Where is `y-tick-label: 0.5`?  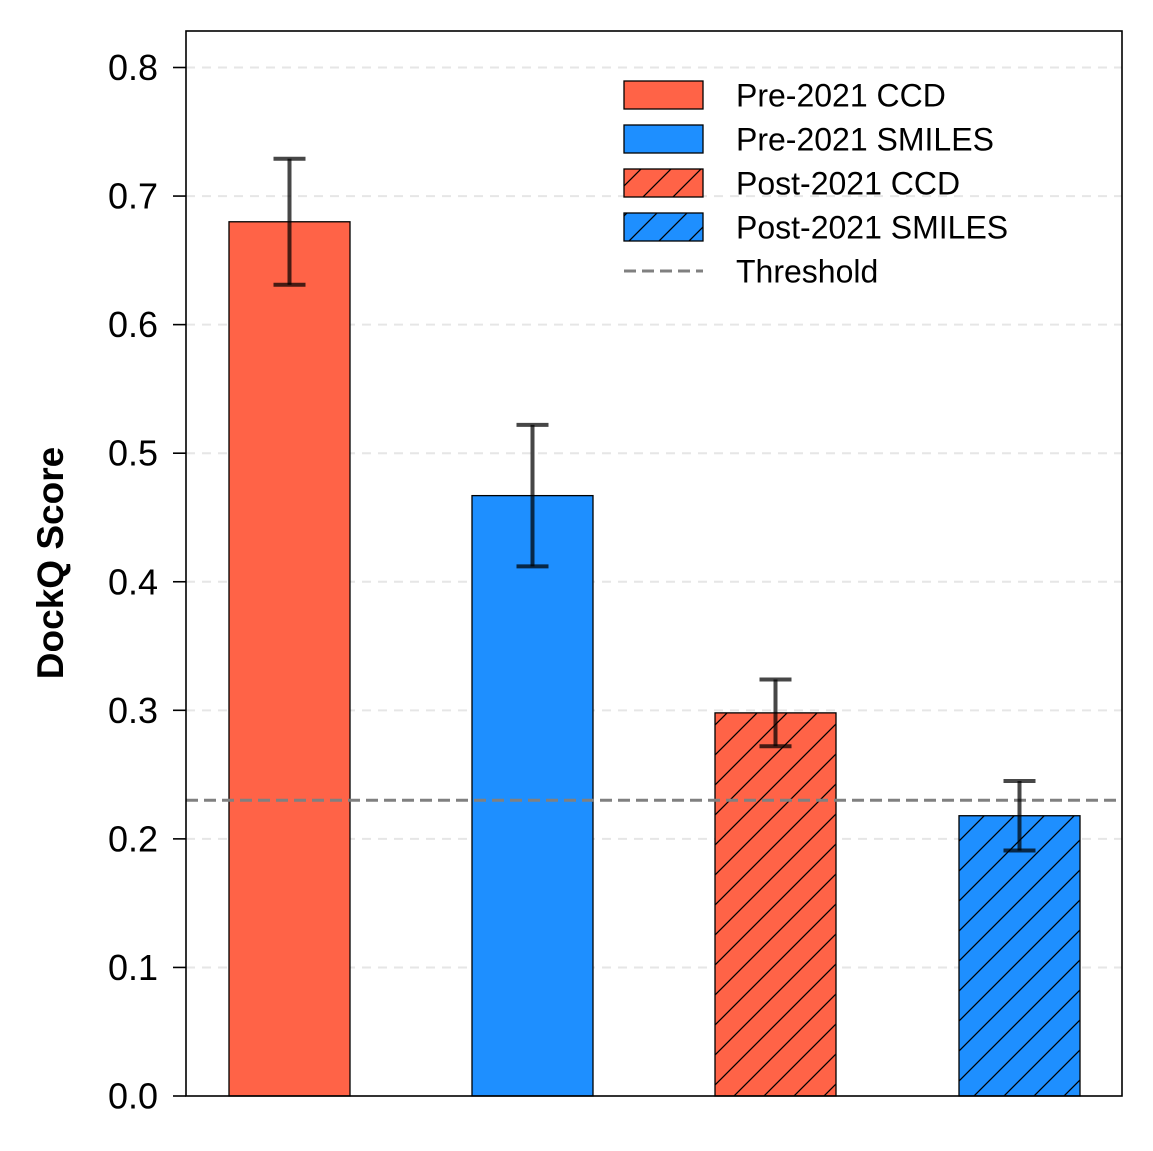 y-tick-label: 0.5 is located at coordinates (133, 453).